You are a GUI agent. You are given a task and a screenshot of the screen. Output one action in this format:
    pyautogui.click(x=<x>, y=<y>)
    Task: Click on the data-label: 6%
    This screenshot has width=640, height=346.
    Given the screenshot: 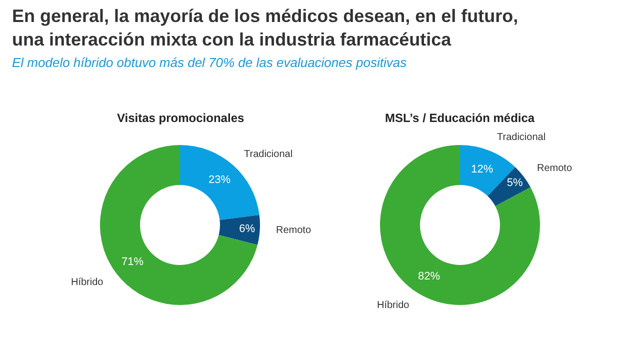 What is the action you would take?
    pyautogui.click(x=247, y=229)
    